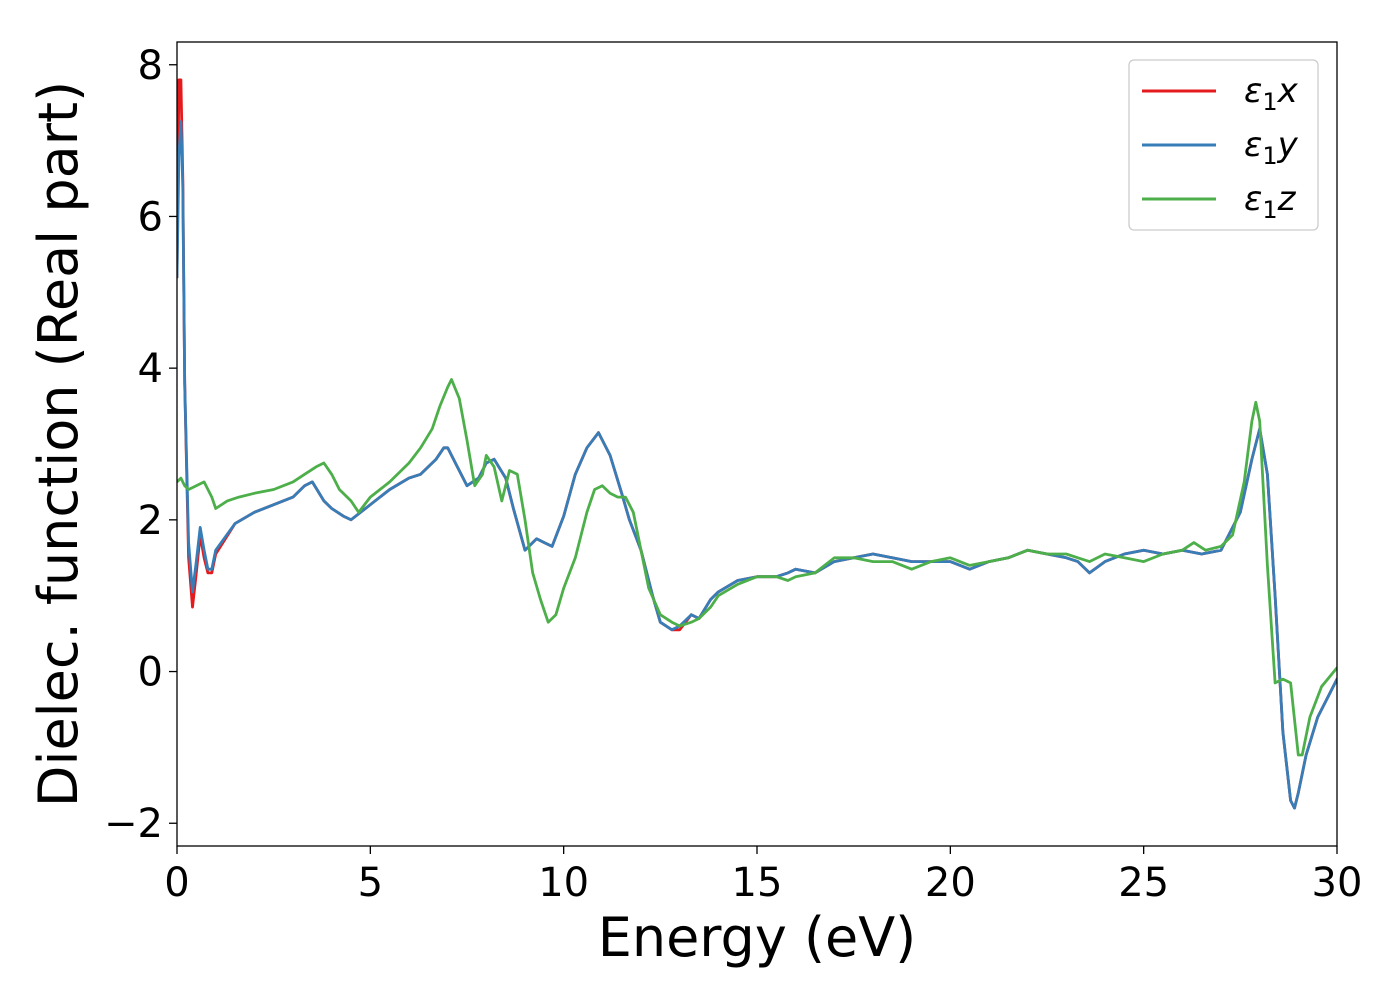  I want to click on x-tick-label: 15, so click(757, 883).